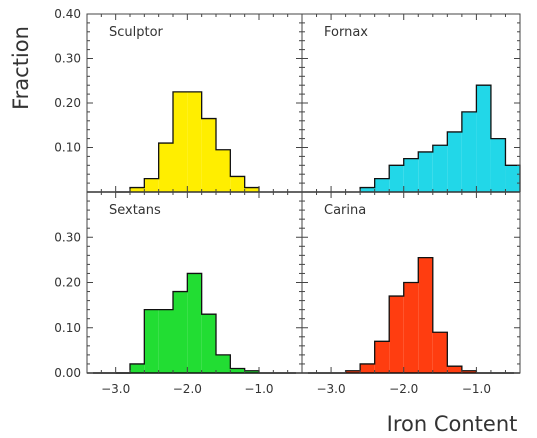 Image resolution: width=537 pixels, height=438 pixels. I want to click on outline-sextans, so click(187, 323).